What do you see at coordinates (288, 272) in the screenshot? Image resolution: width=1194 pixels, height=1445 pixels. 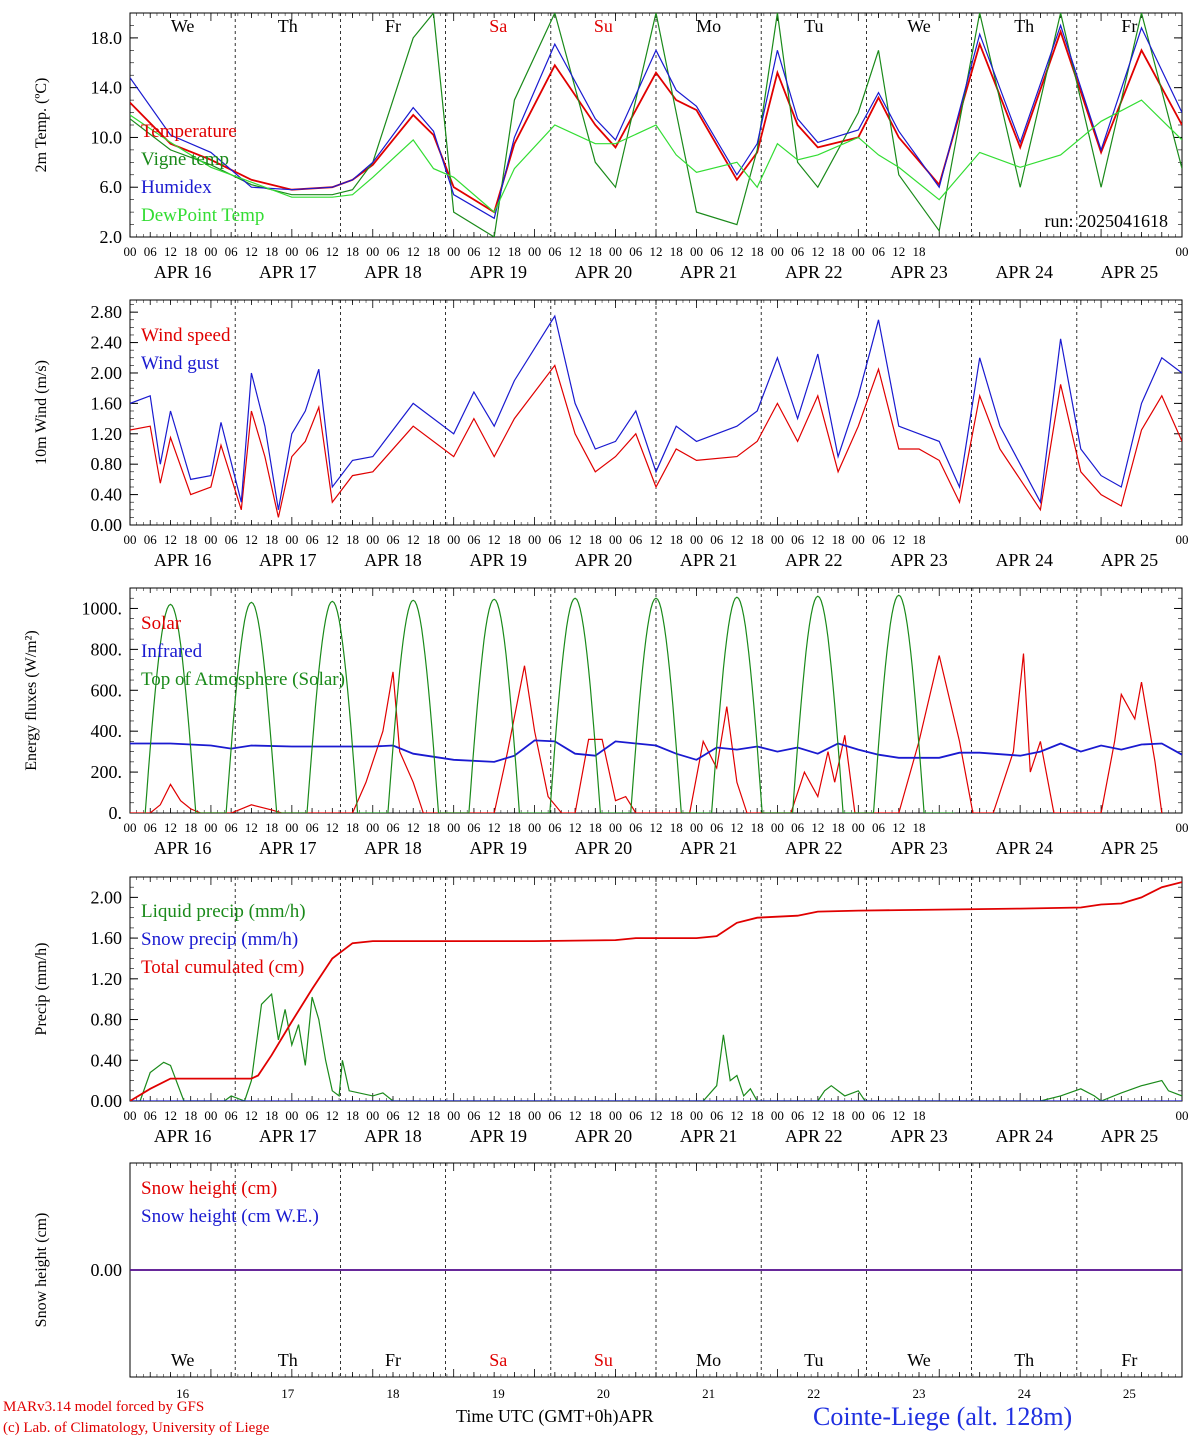 I see `date-label: APR 17` at bounding box center [288, 272].